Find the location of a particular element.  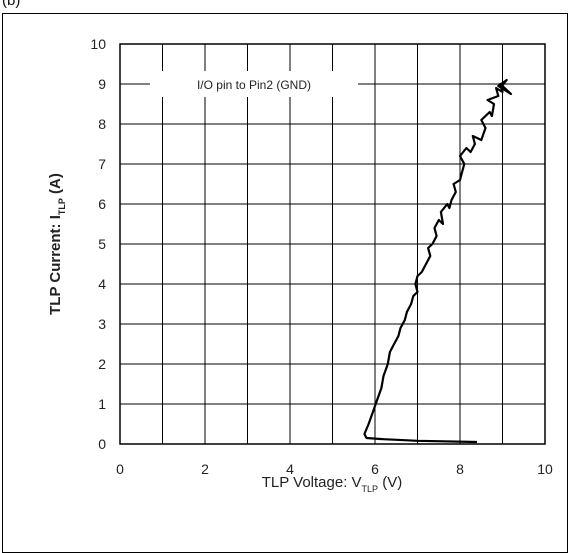

x-tick-label: 10 is located at coordinates (545, 469).